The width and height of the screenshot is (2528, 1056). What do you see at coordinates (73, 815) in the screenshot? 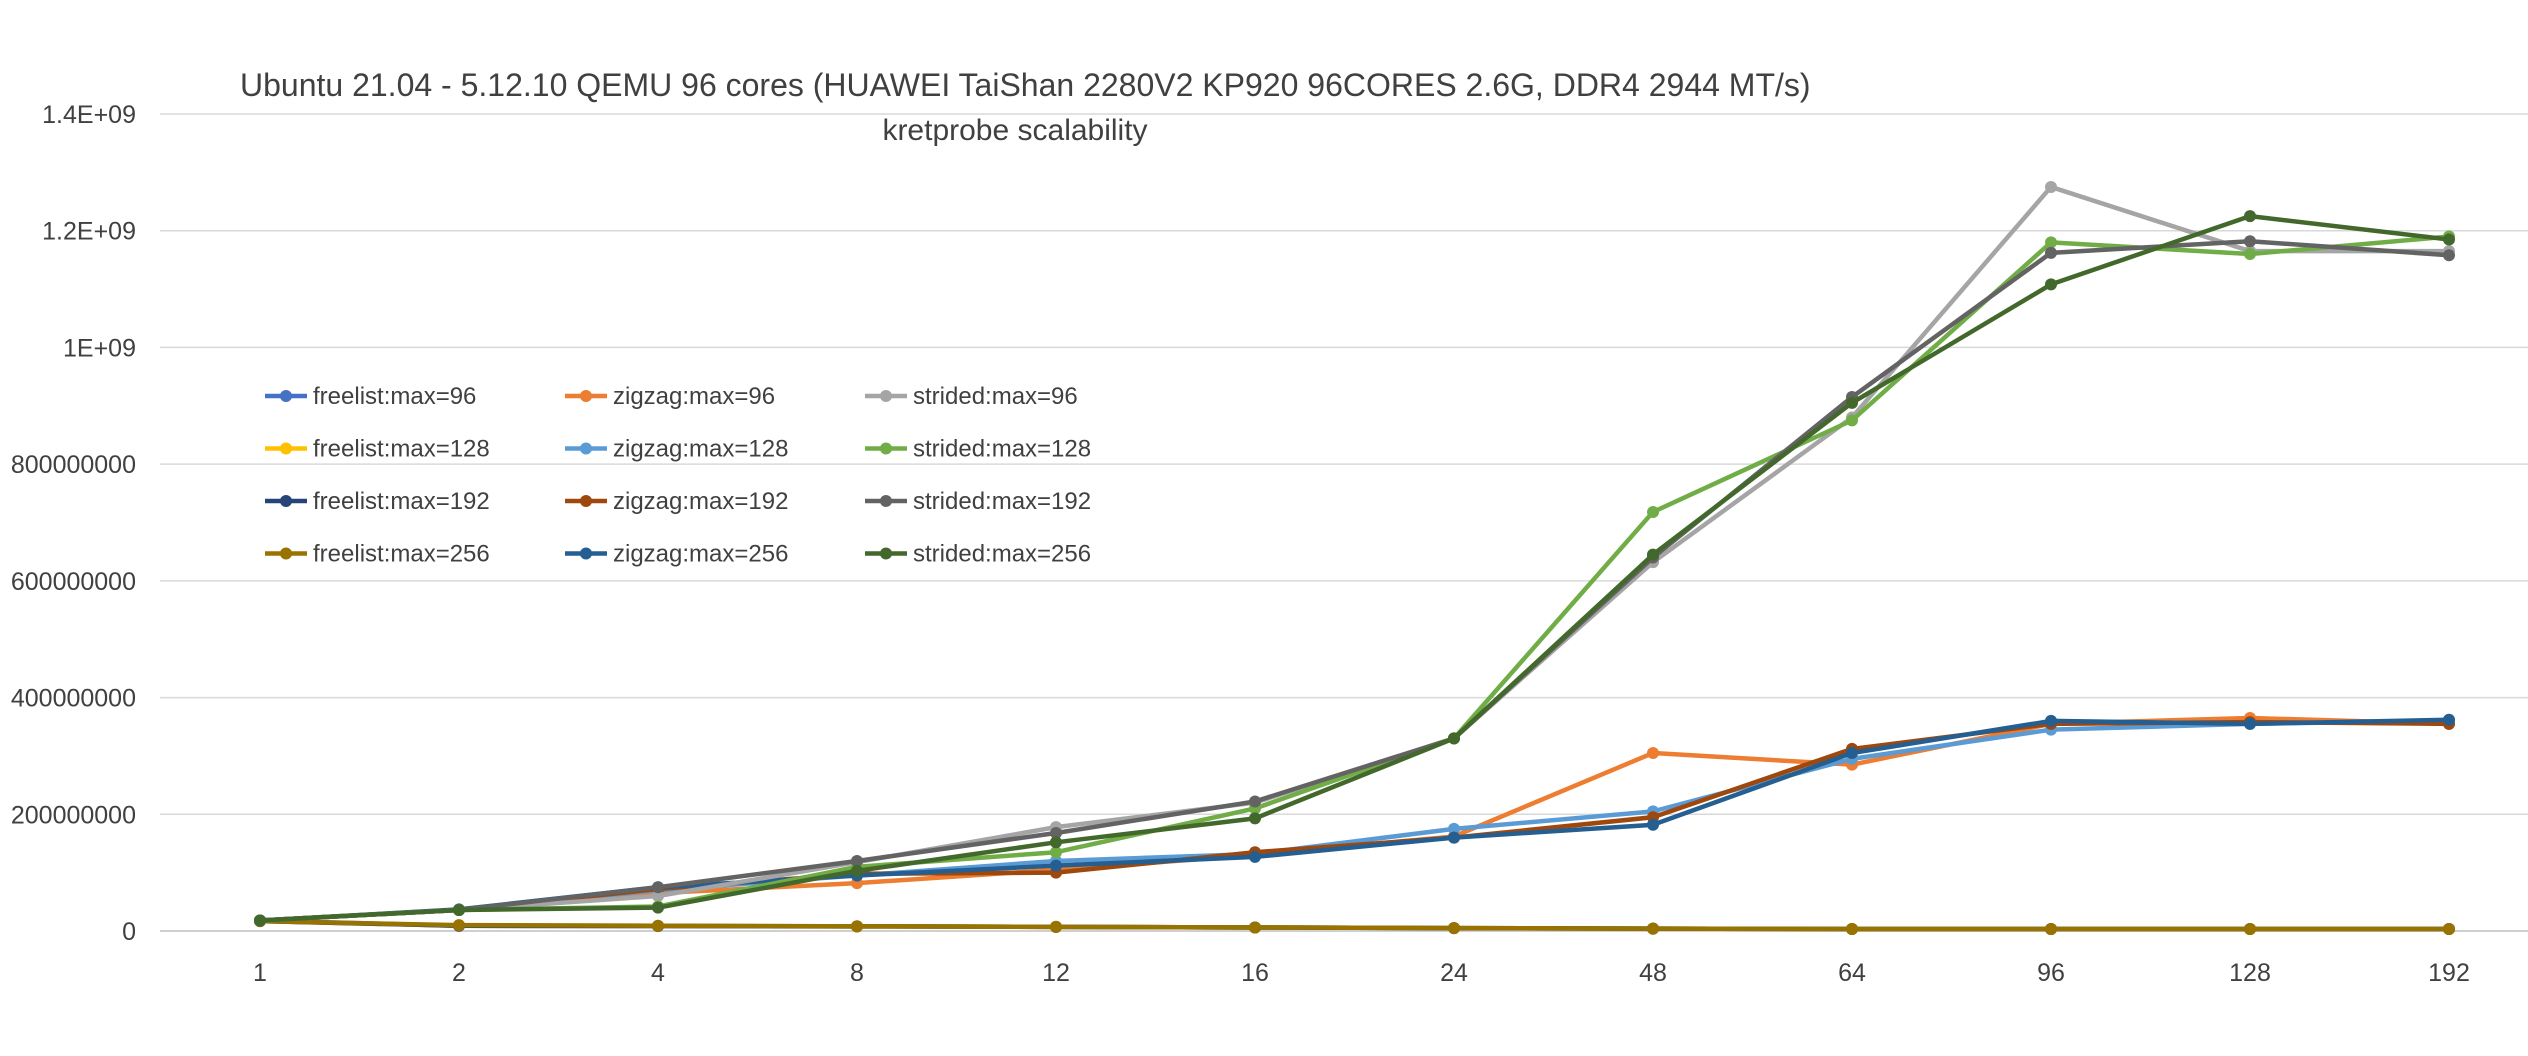
I see `y-tick-label: 200000000` at bounding box center [73, 815].